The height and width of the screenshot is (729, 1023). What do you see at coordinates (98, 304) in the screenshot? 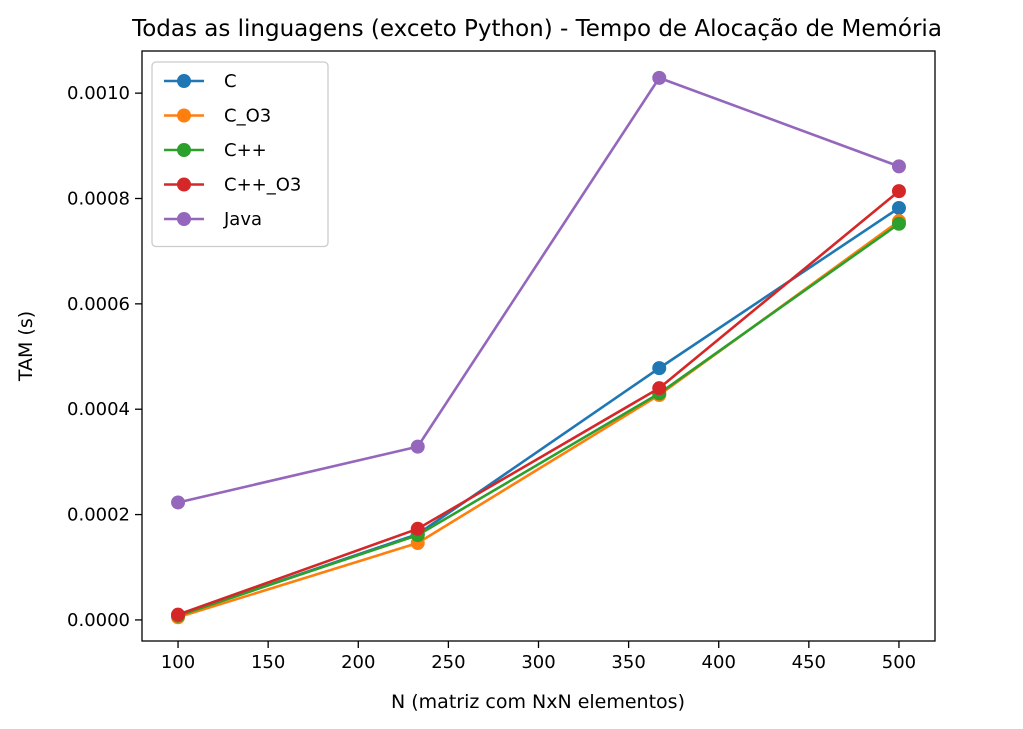
I see `y-tick-label: 0.0006` at bounding box center [98, 304].